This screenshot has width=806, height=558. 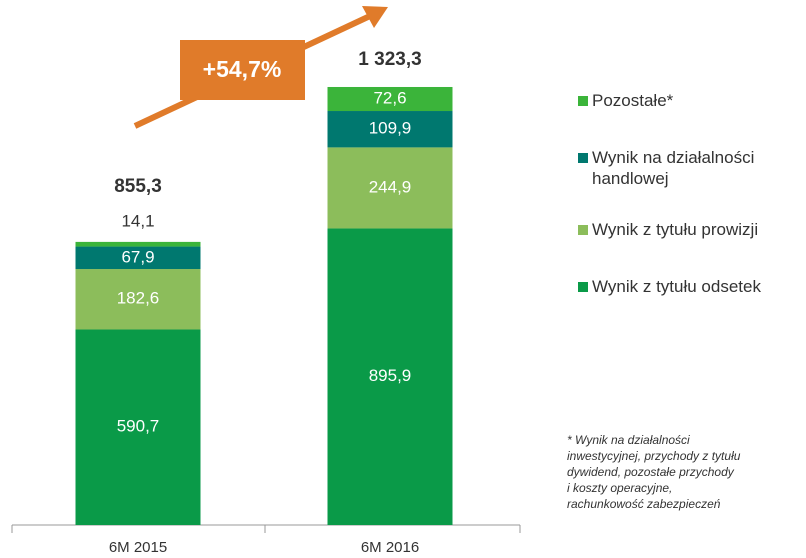 I want to click on data-label: 67,9, so click(x=137, y=256).